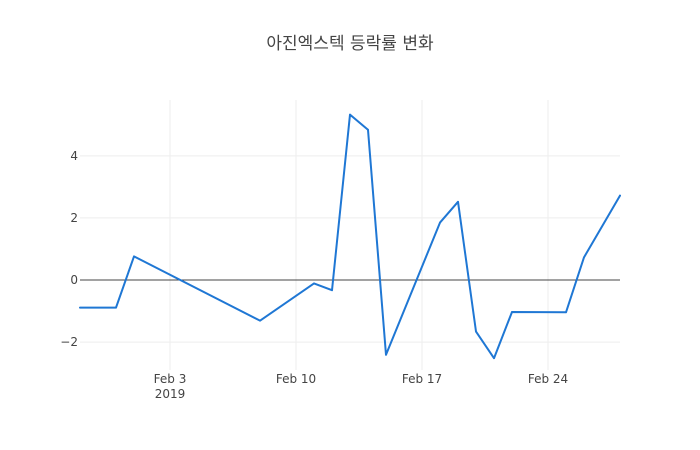  What do you see at coordinates (170, 394) in the screenshot?
I see `x-tick-sublabel: 2019` at bounding box center [170, 394].